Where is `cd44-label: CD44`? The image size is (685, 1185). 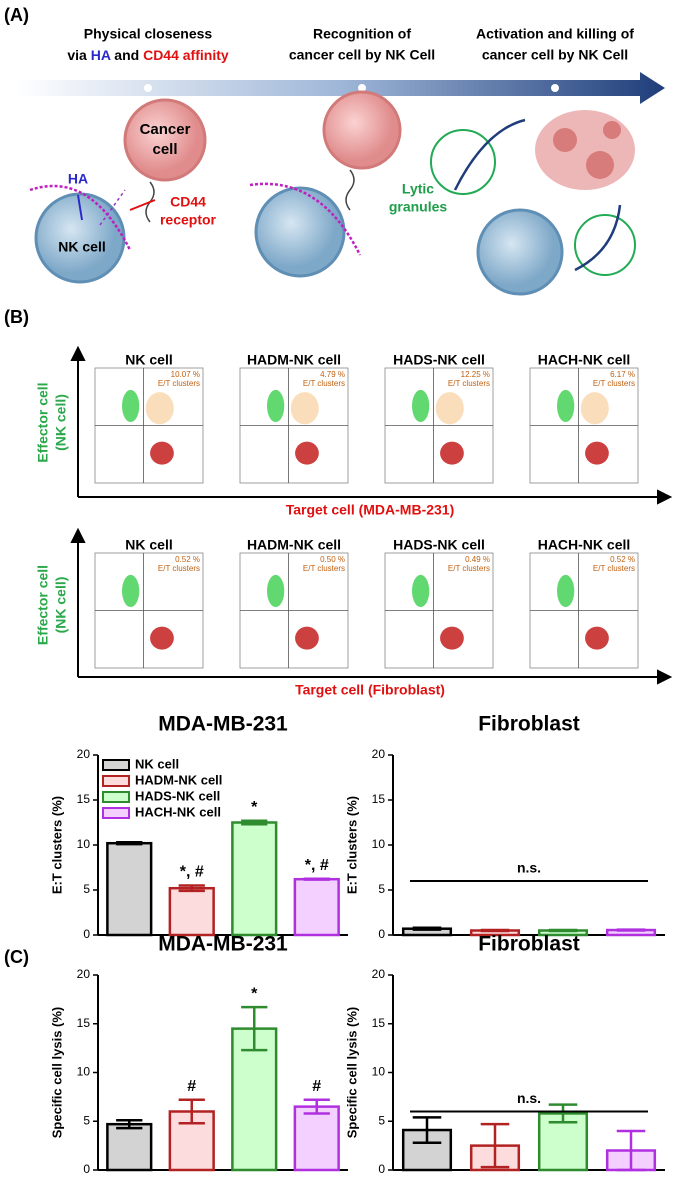
cd44-label: CD44 is located at coordinates (188, 202).